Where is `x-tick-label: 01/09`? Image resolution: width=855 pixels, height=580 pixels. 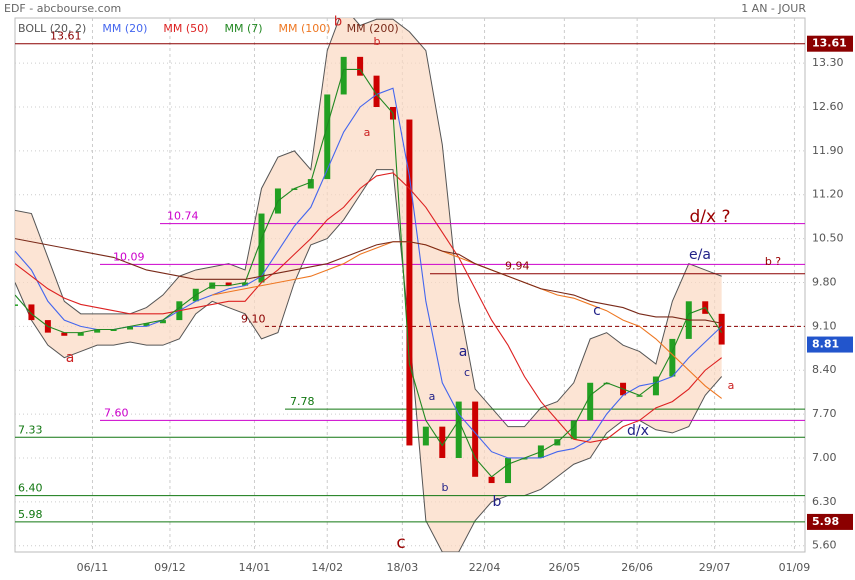
x-tick-label: 01/09 is located at coordinates (795, 567).